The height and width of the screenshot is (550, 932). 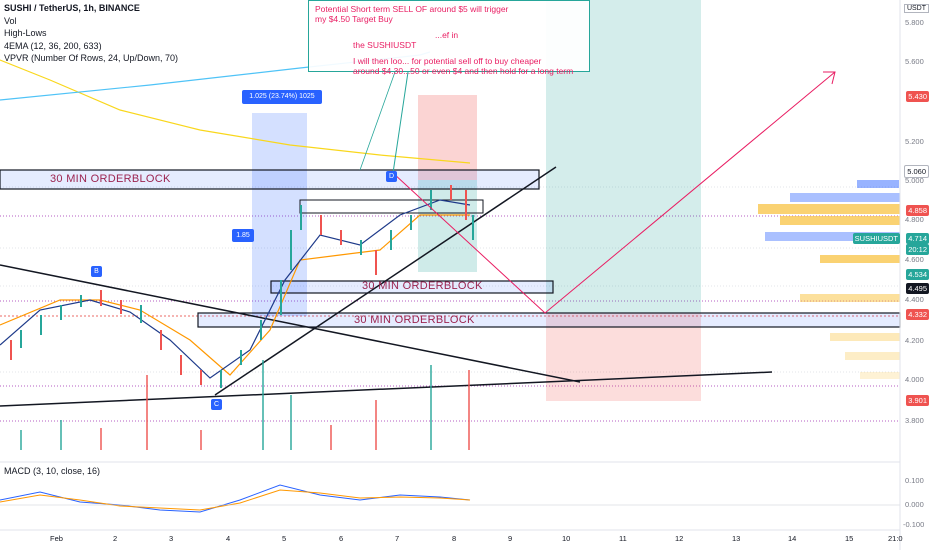 I want to click on time-tick: 8, so click(x=454, y=538).